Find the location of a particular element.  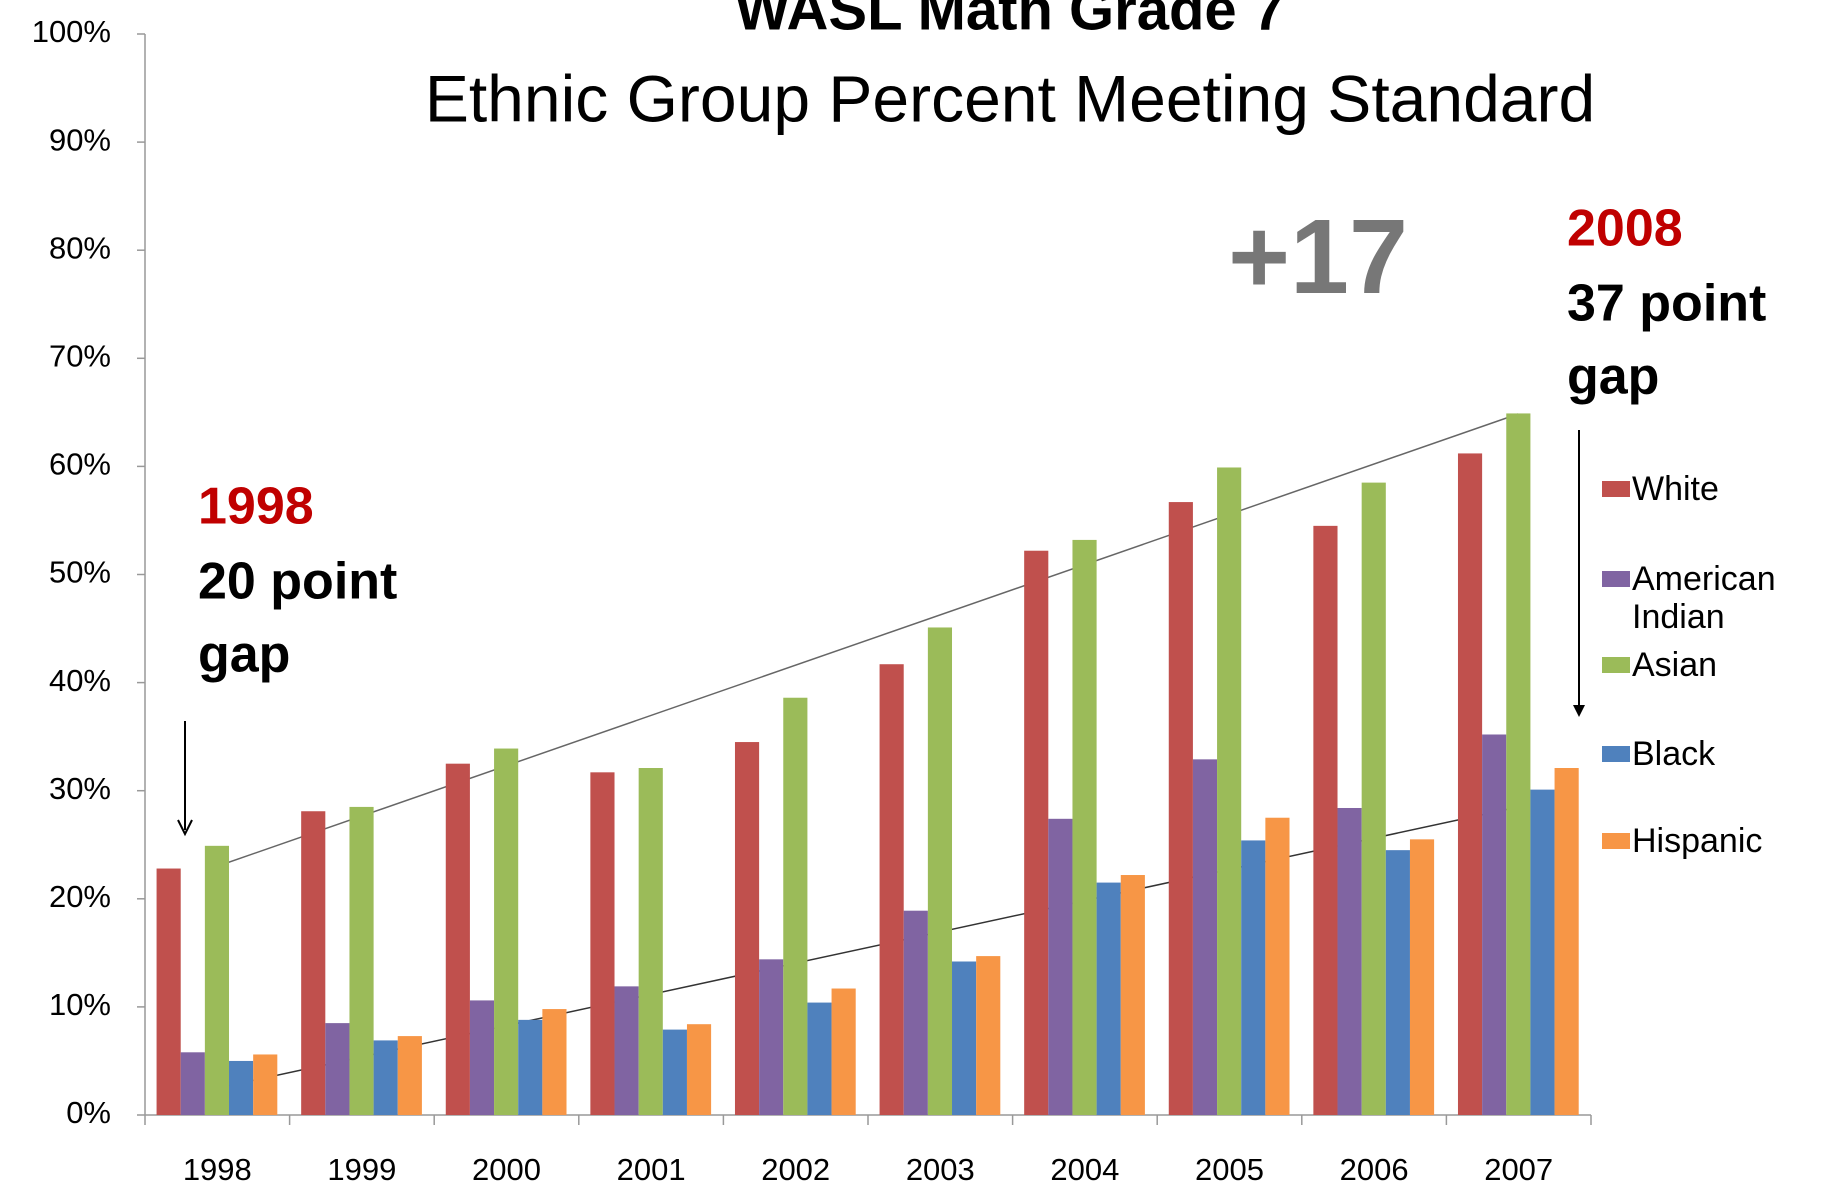

y-tick-label: 30% is located at coordinates (80, 788).